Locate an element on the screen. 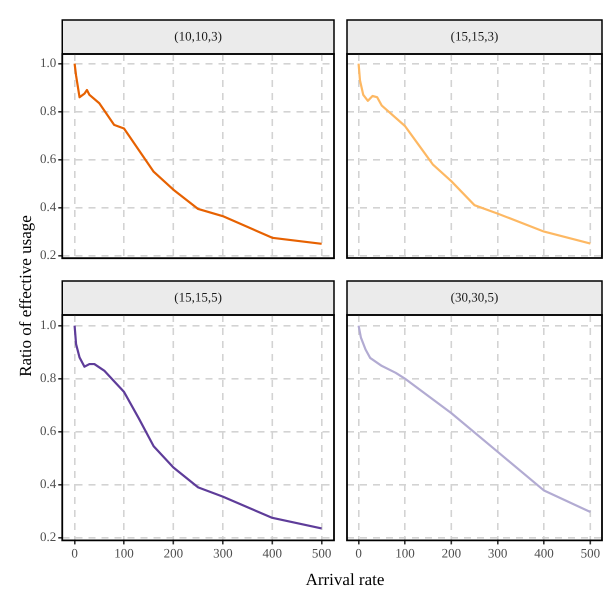 This screenshot has height=592, width=613. y-axis-title: Ratio of effective usage is located at coordinates (26, 296).